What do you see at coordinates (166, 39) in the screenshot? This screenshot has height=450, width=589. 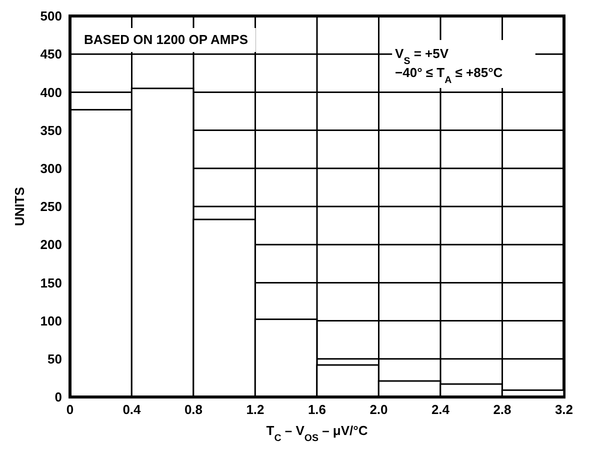 I see `annotation: BASED ON 1200 OP AMPS` at bounding box center [166, 39].